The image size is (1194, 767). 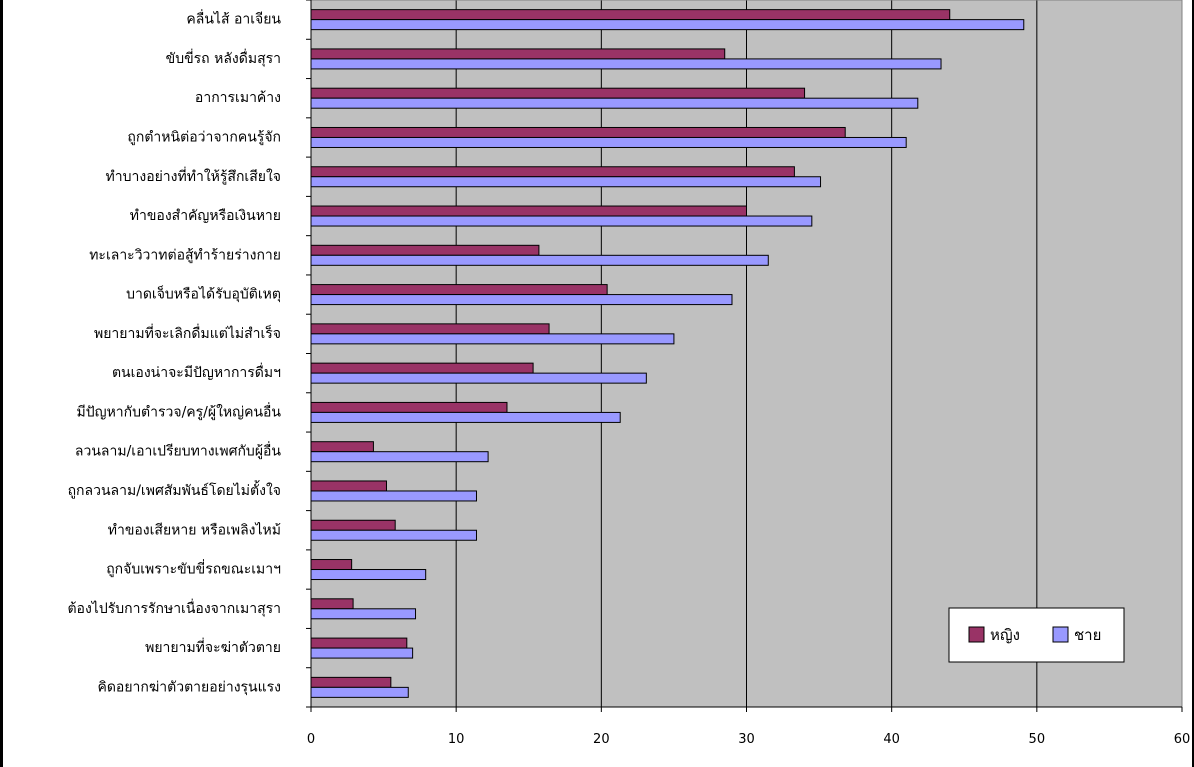 What do you see at coordinates (1037, 739) in the screenshot?
I see `x-tick-label: 50` at bounding box center [1037, 739].